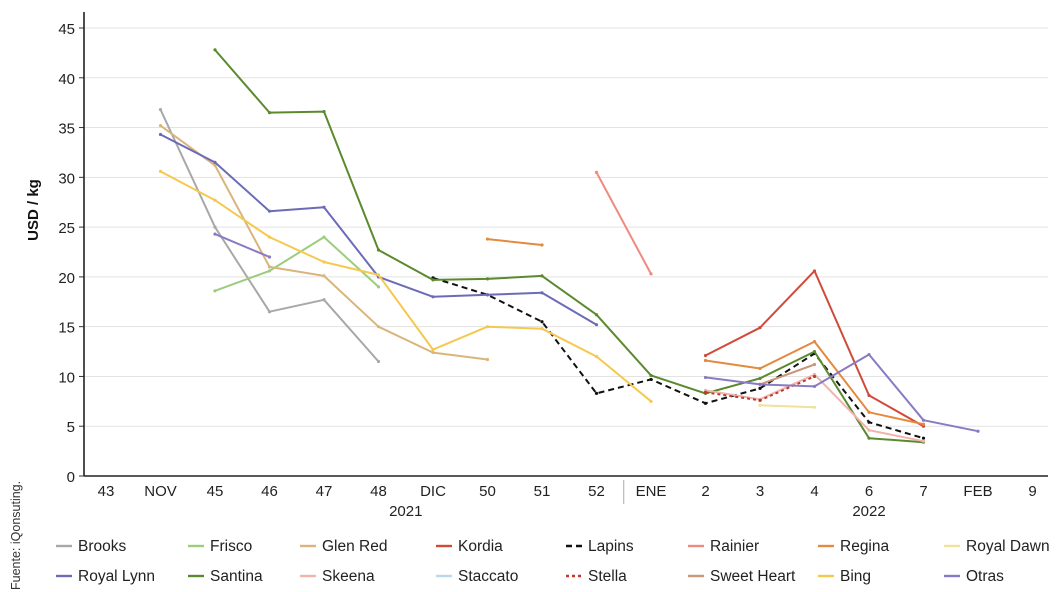 This screenshot has width=1060, height=592. I want to click on series-line-kordia, so click(814, 348).